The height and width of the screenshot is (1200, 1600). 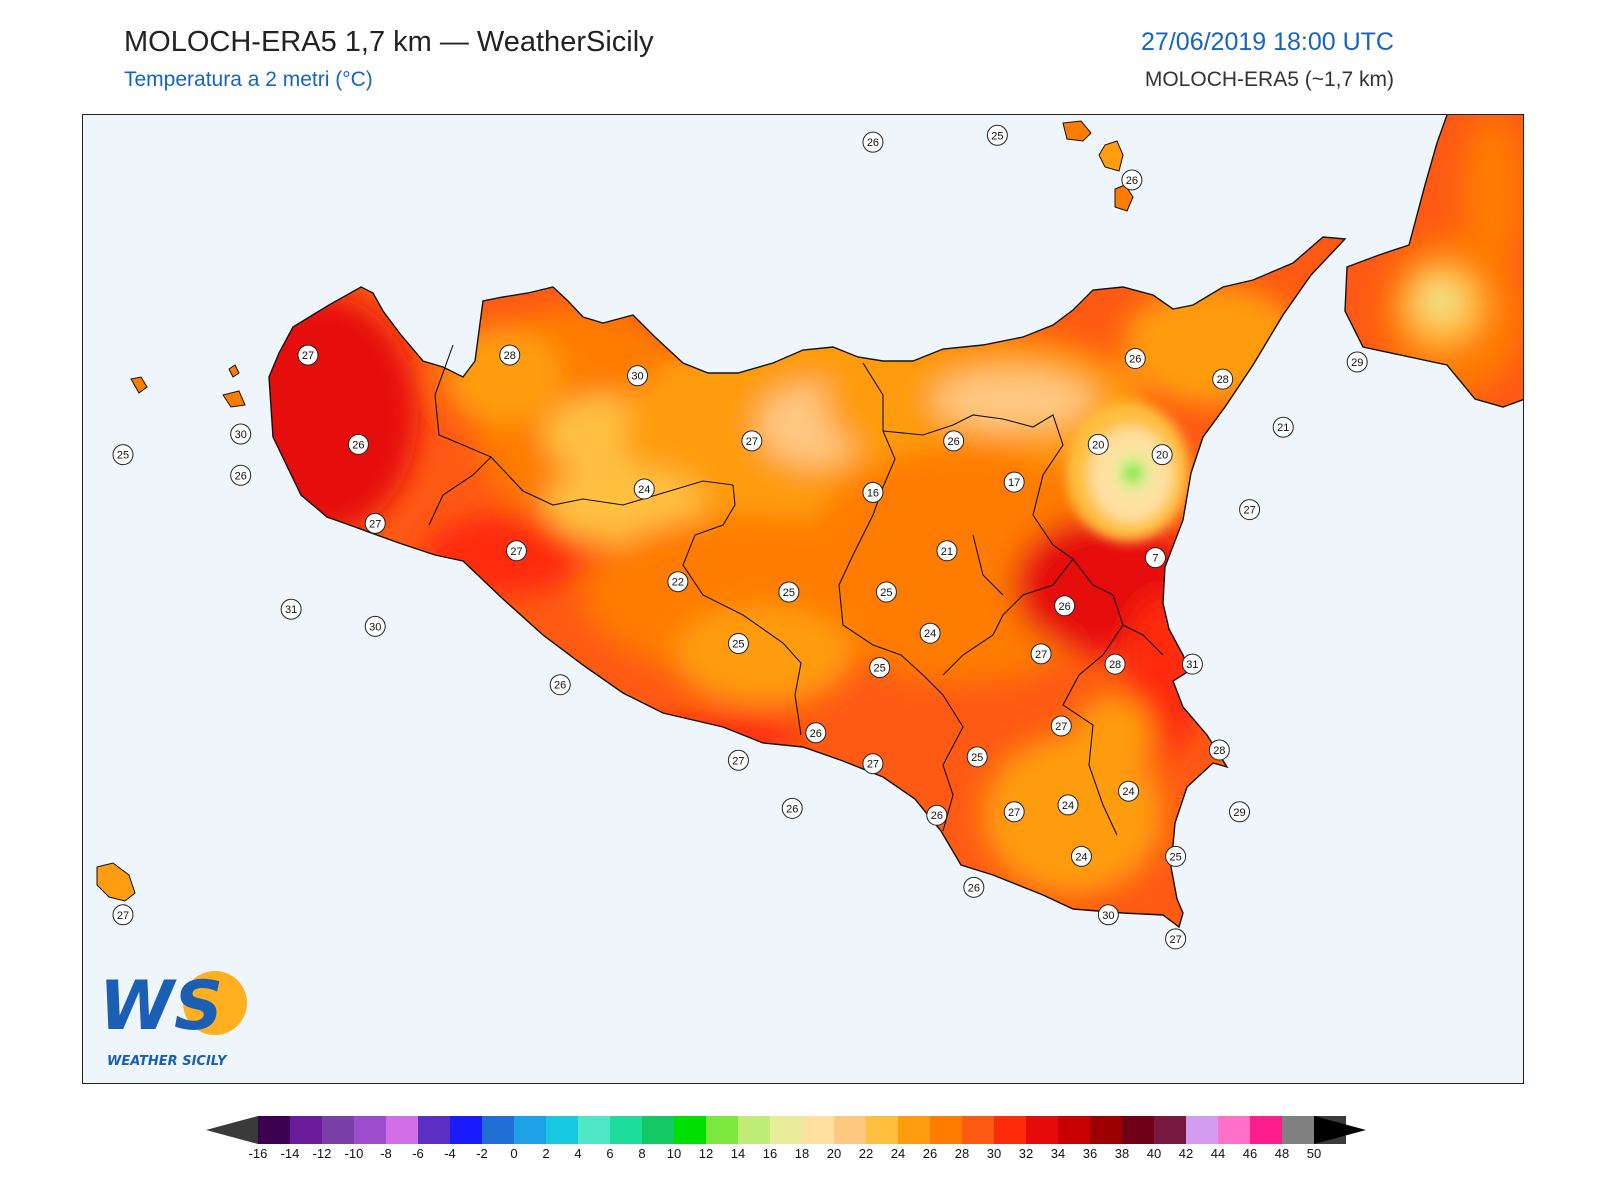 What do you see at coordinates (577, 1153) in the screenshot?
I see `colorbar-tick-label: 4` at bounding box center [577, 1153].